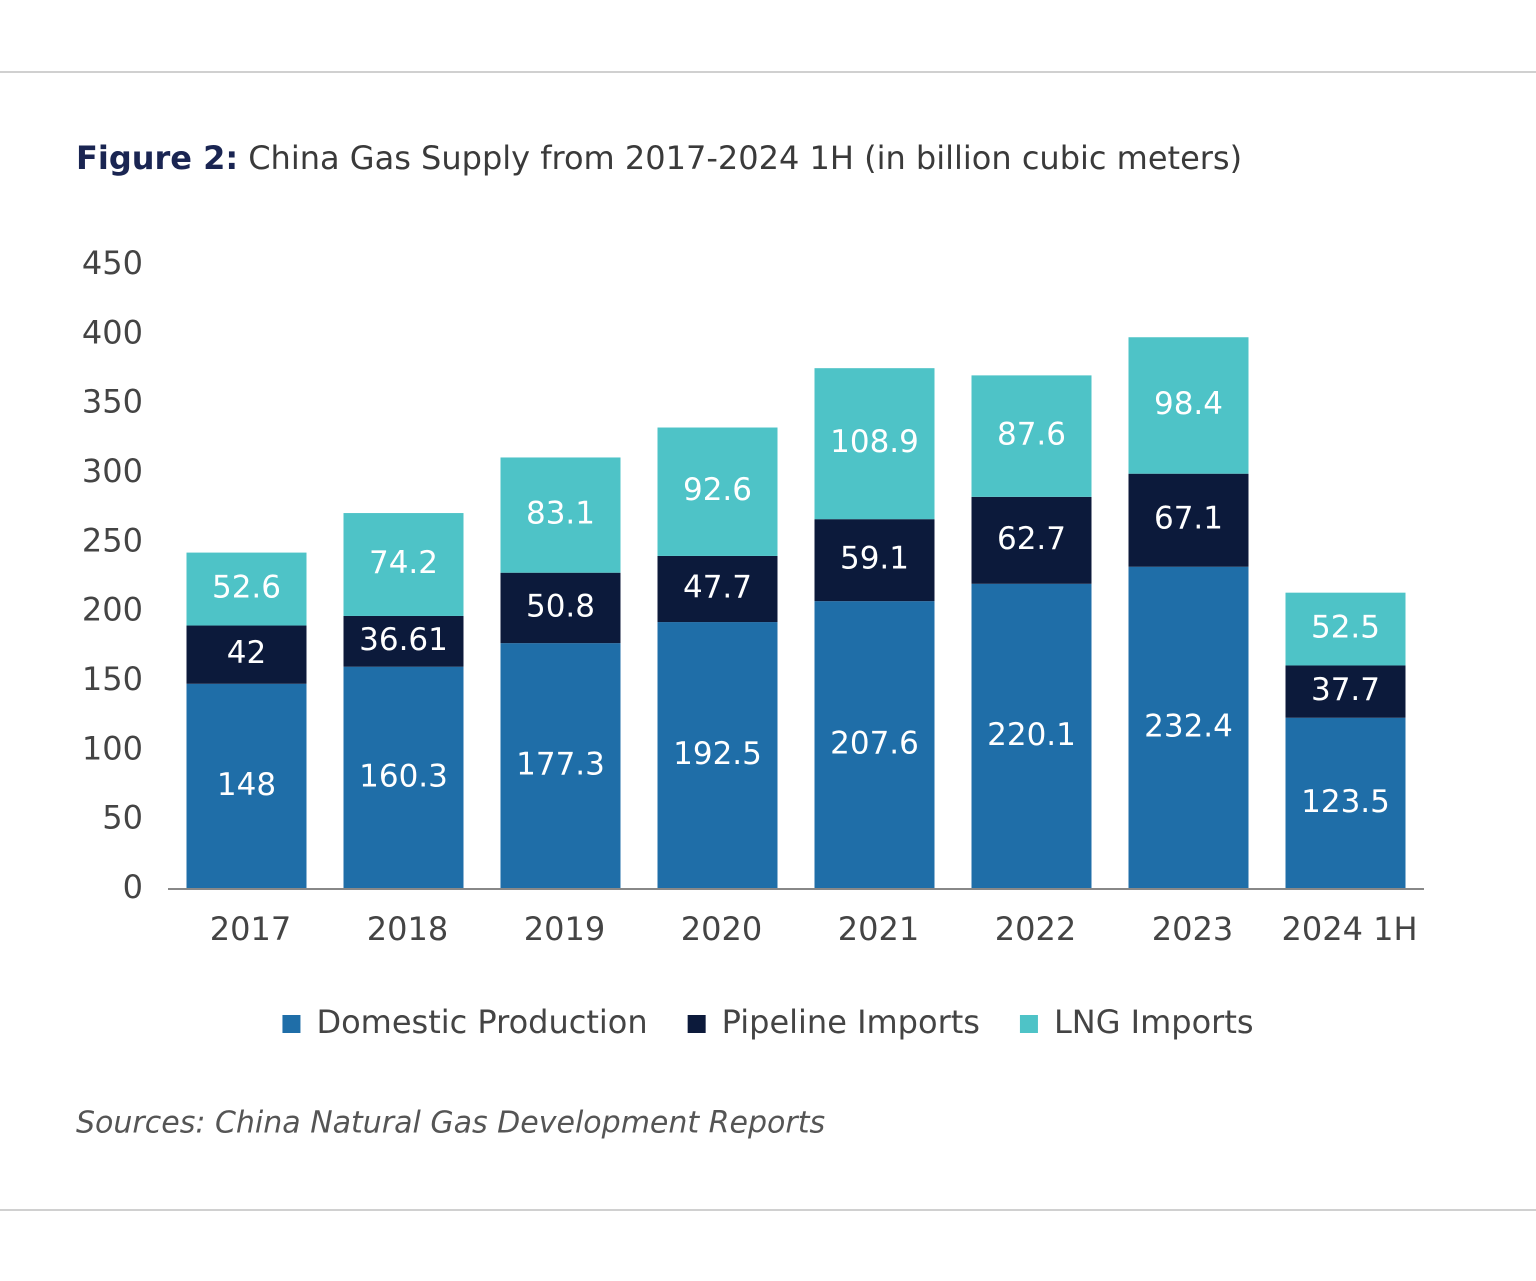 The image size is (1536, 1281). I want to click on value-label: 123.5, so click(1345, 802).